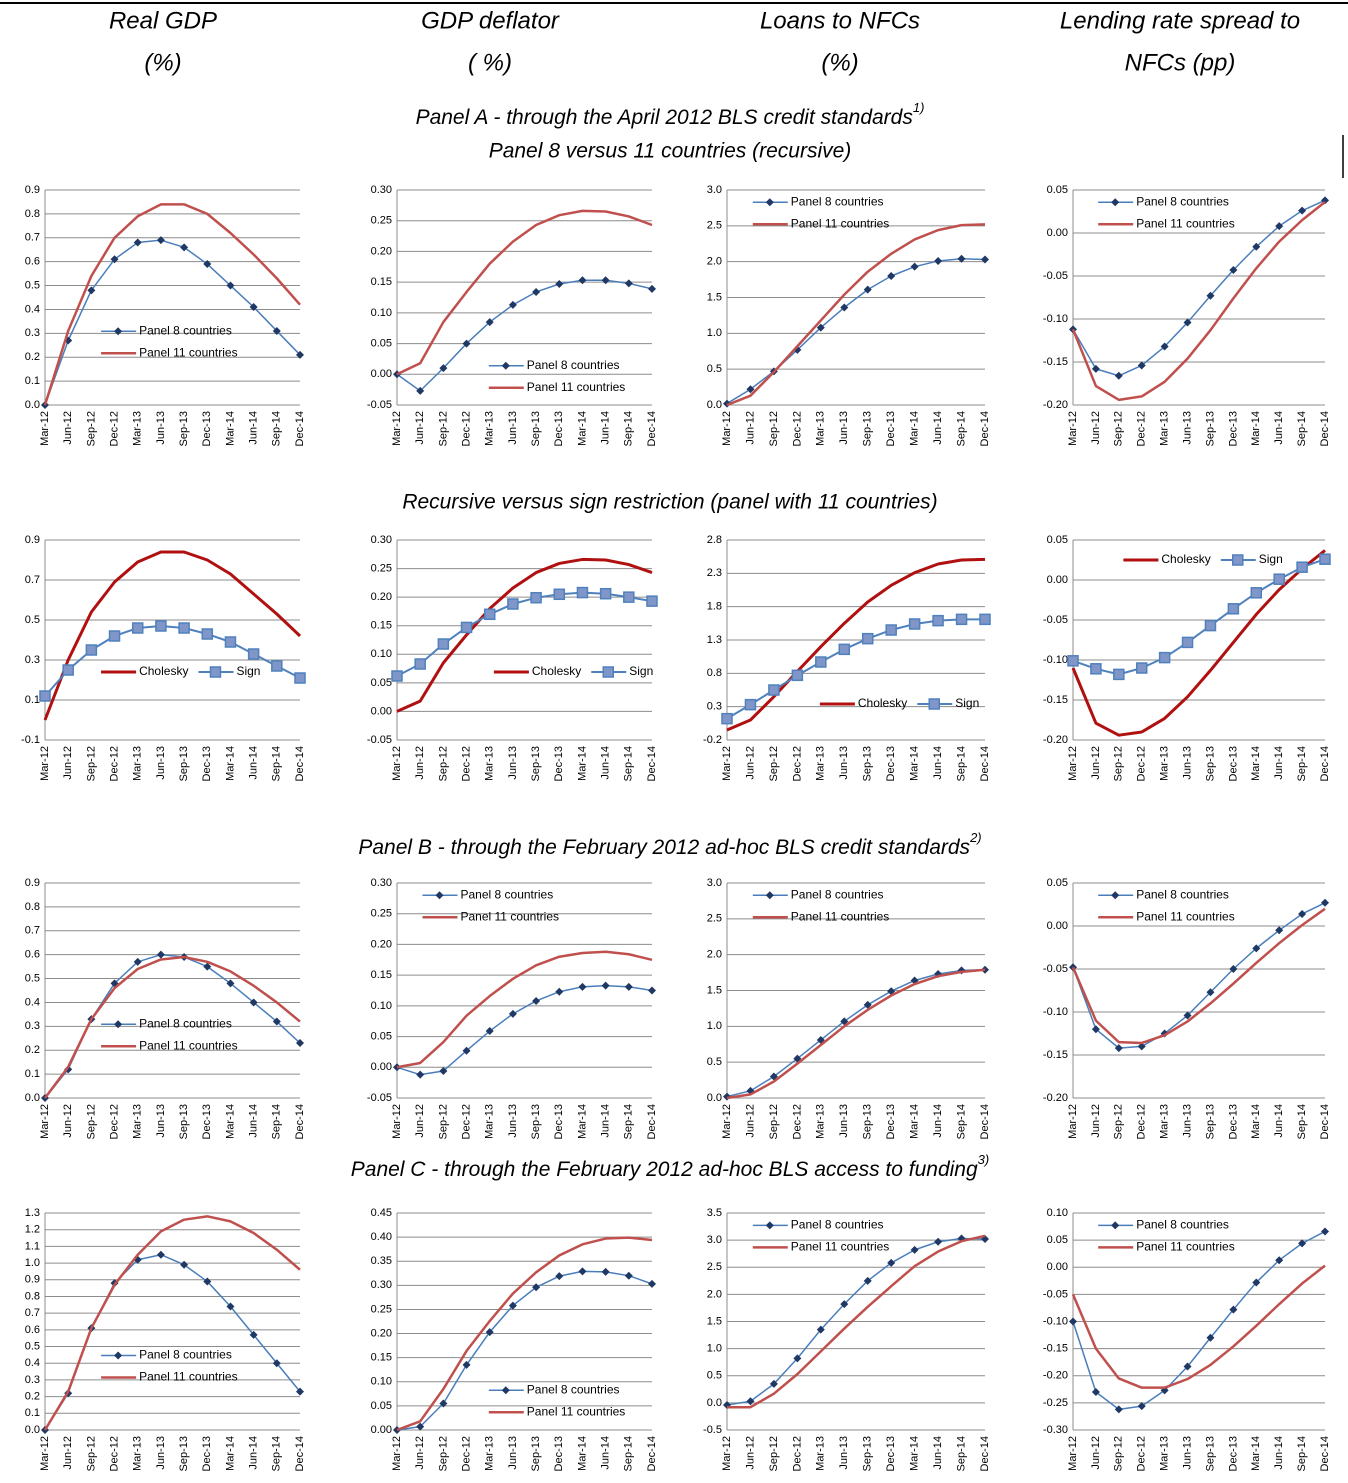 This screenshot has height=1483, width=1348. I want to click on y-tick-label: 3.0, so click(714, 1240).